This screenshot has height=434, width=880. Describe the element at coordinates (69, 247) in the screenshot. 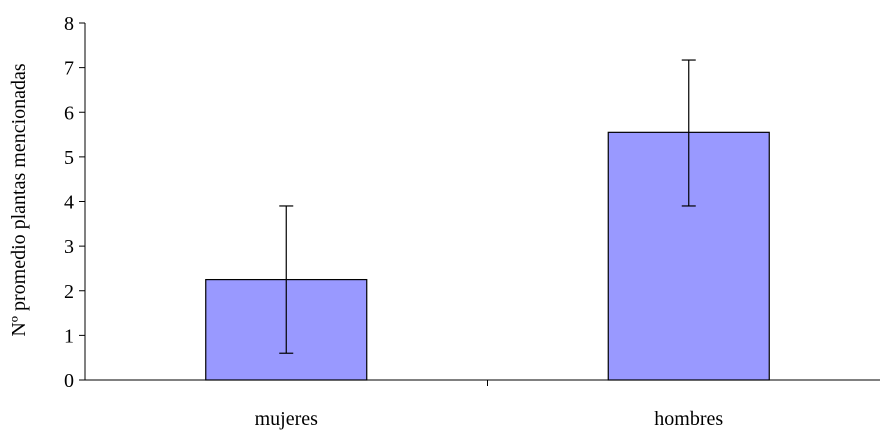

I see `y-tick-label: 3` at that location.